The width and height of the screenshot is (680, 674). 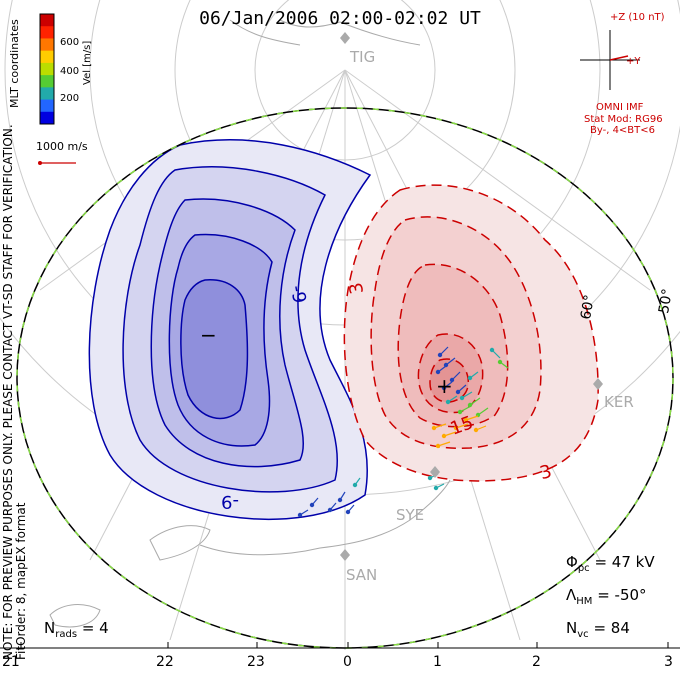 What do you see at coordinates (347, 662) in the screenshot?
I see `mlt-tick-0: 0` at bounding box center [347, 662].